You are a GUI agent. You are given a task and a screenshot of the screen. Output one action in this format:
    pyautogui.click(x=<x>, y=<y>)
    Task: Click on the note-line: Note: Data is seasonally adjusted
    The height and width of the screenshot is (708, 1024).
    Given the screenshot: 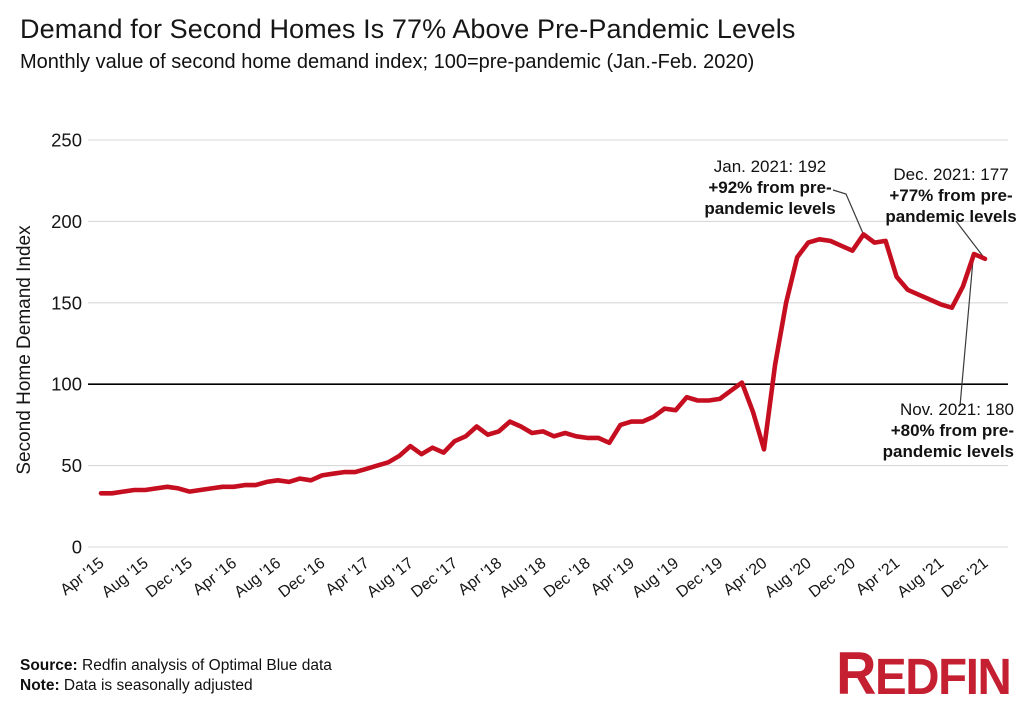 What is the action you would take?
    pyautogui.click(x=176, y=686)
    